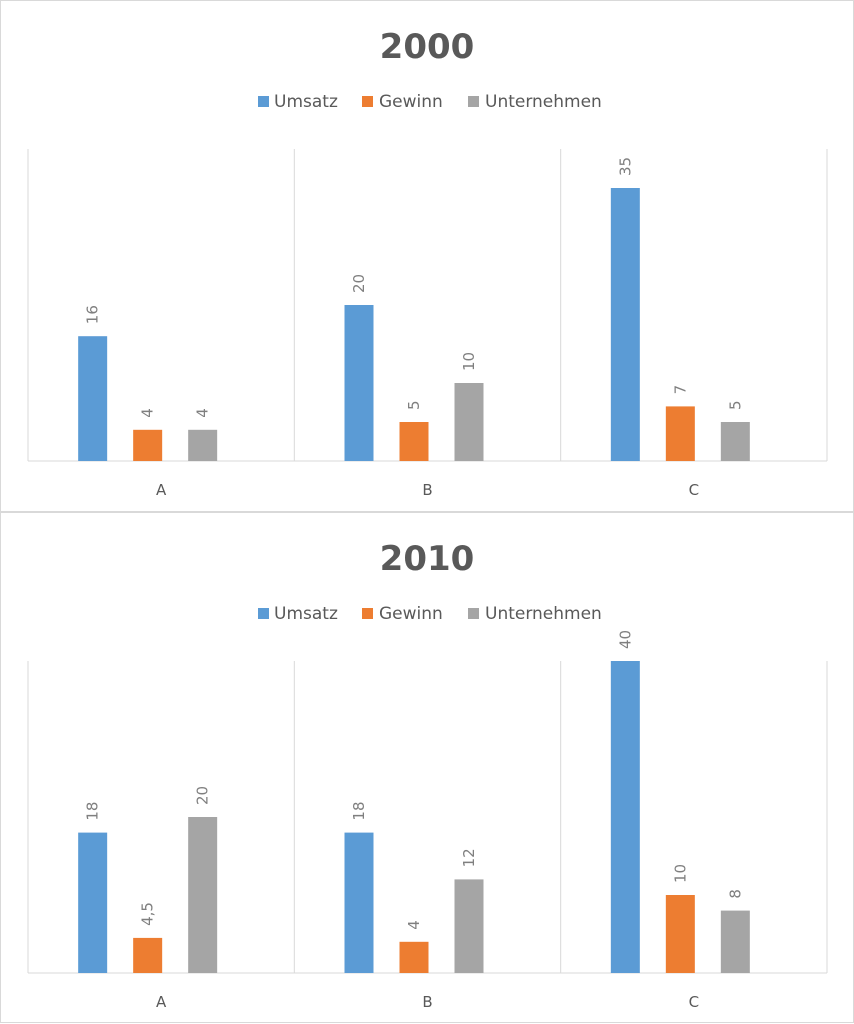  Describe the element at coordinates (148, 413) in the screenshot. I see `data-label-gewinn-a: 4` at that location.